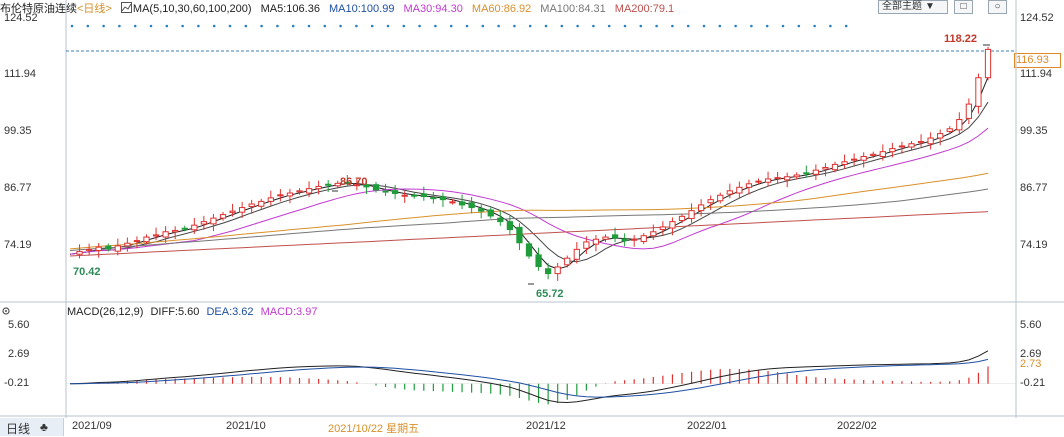 Image resolution: width=1064 pixels, height=437 pixels. I want to click on square-tool-button: □, so click(963, 7).